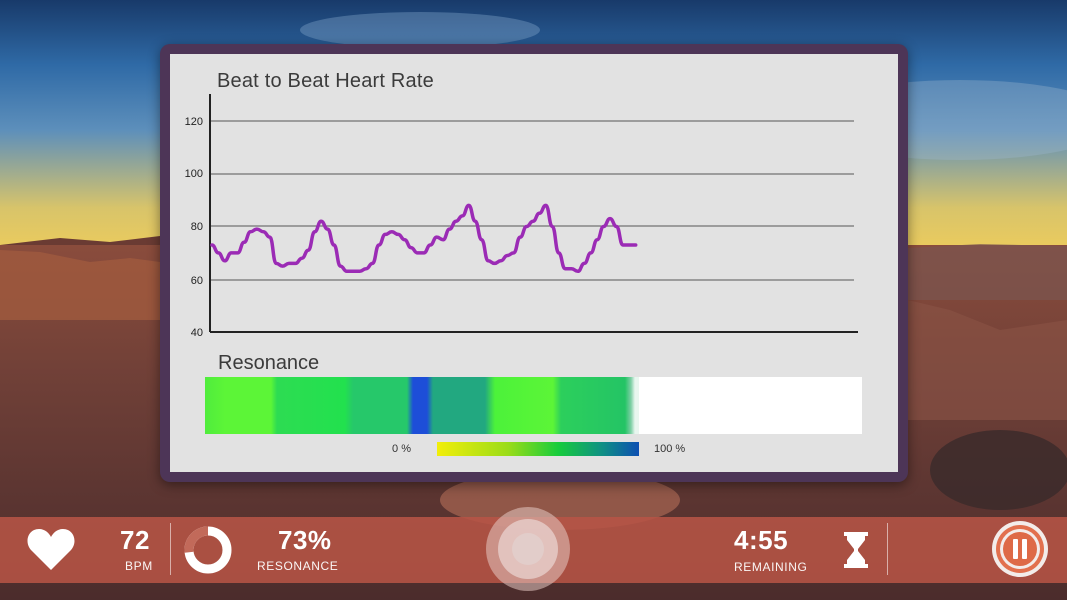 This screenshot has height=600, width=1067. What do you see at coordinates (269, 363) in the screenshot?
I see `resonance-title: Resonance` at bounding box center [269, 363].